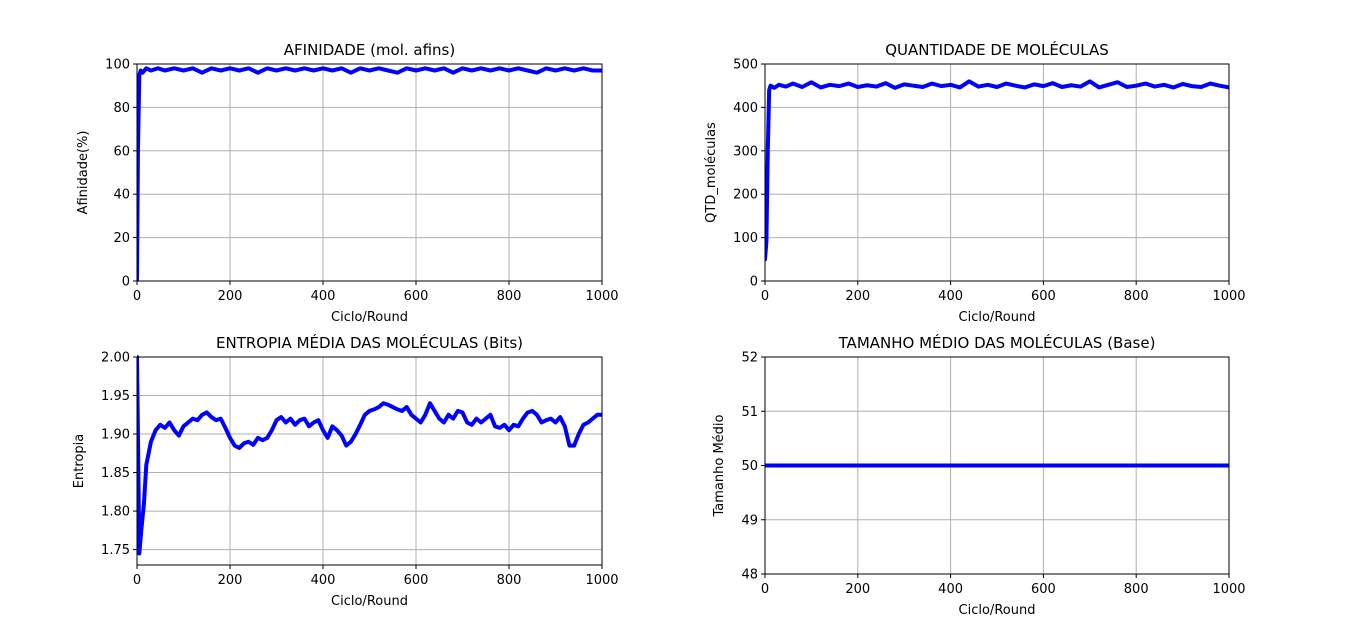 This screenshot has width=1366, height=637. Describe the element at coordinates (719, 465) in the screenshot. I see `y-axis-label: Tamanho Médio` at that location.